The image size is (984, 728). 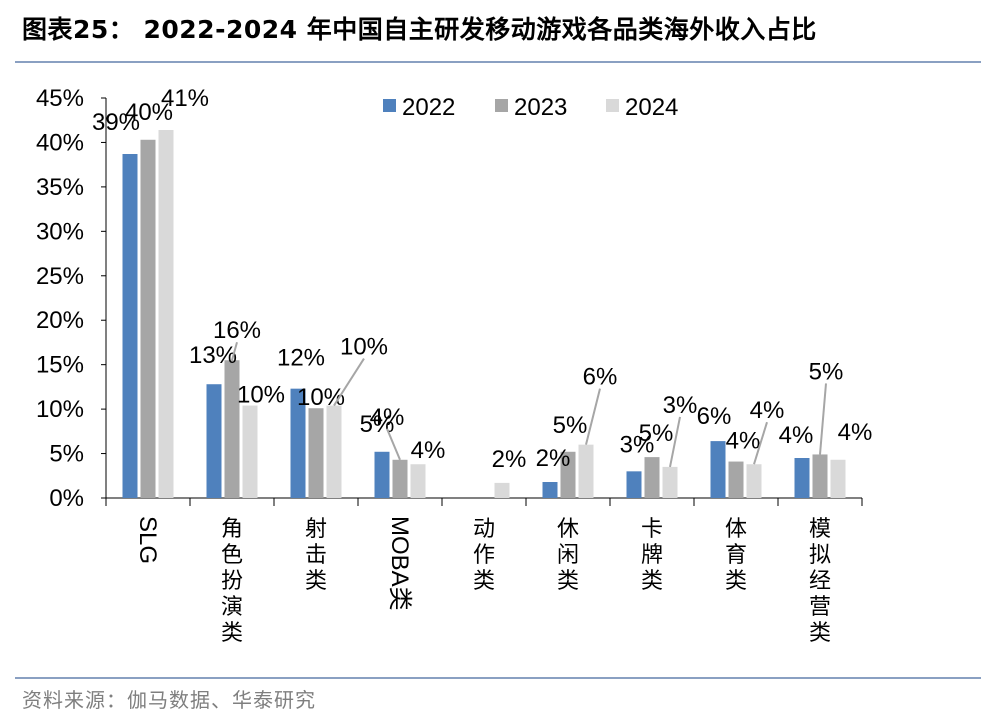 I want to click on y-tick-label: 40%, so click(x=60, y=142).